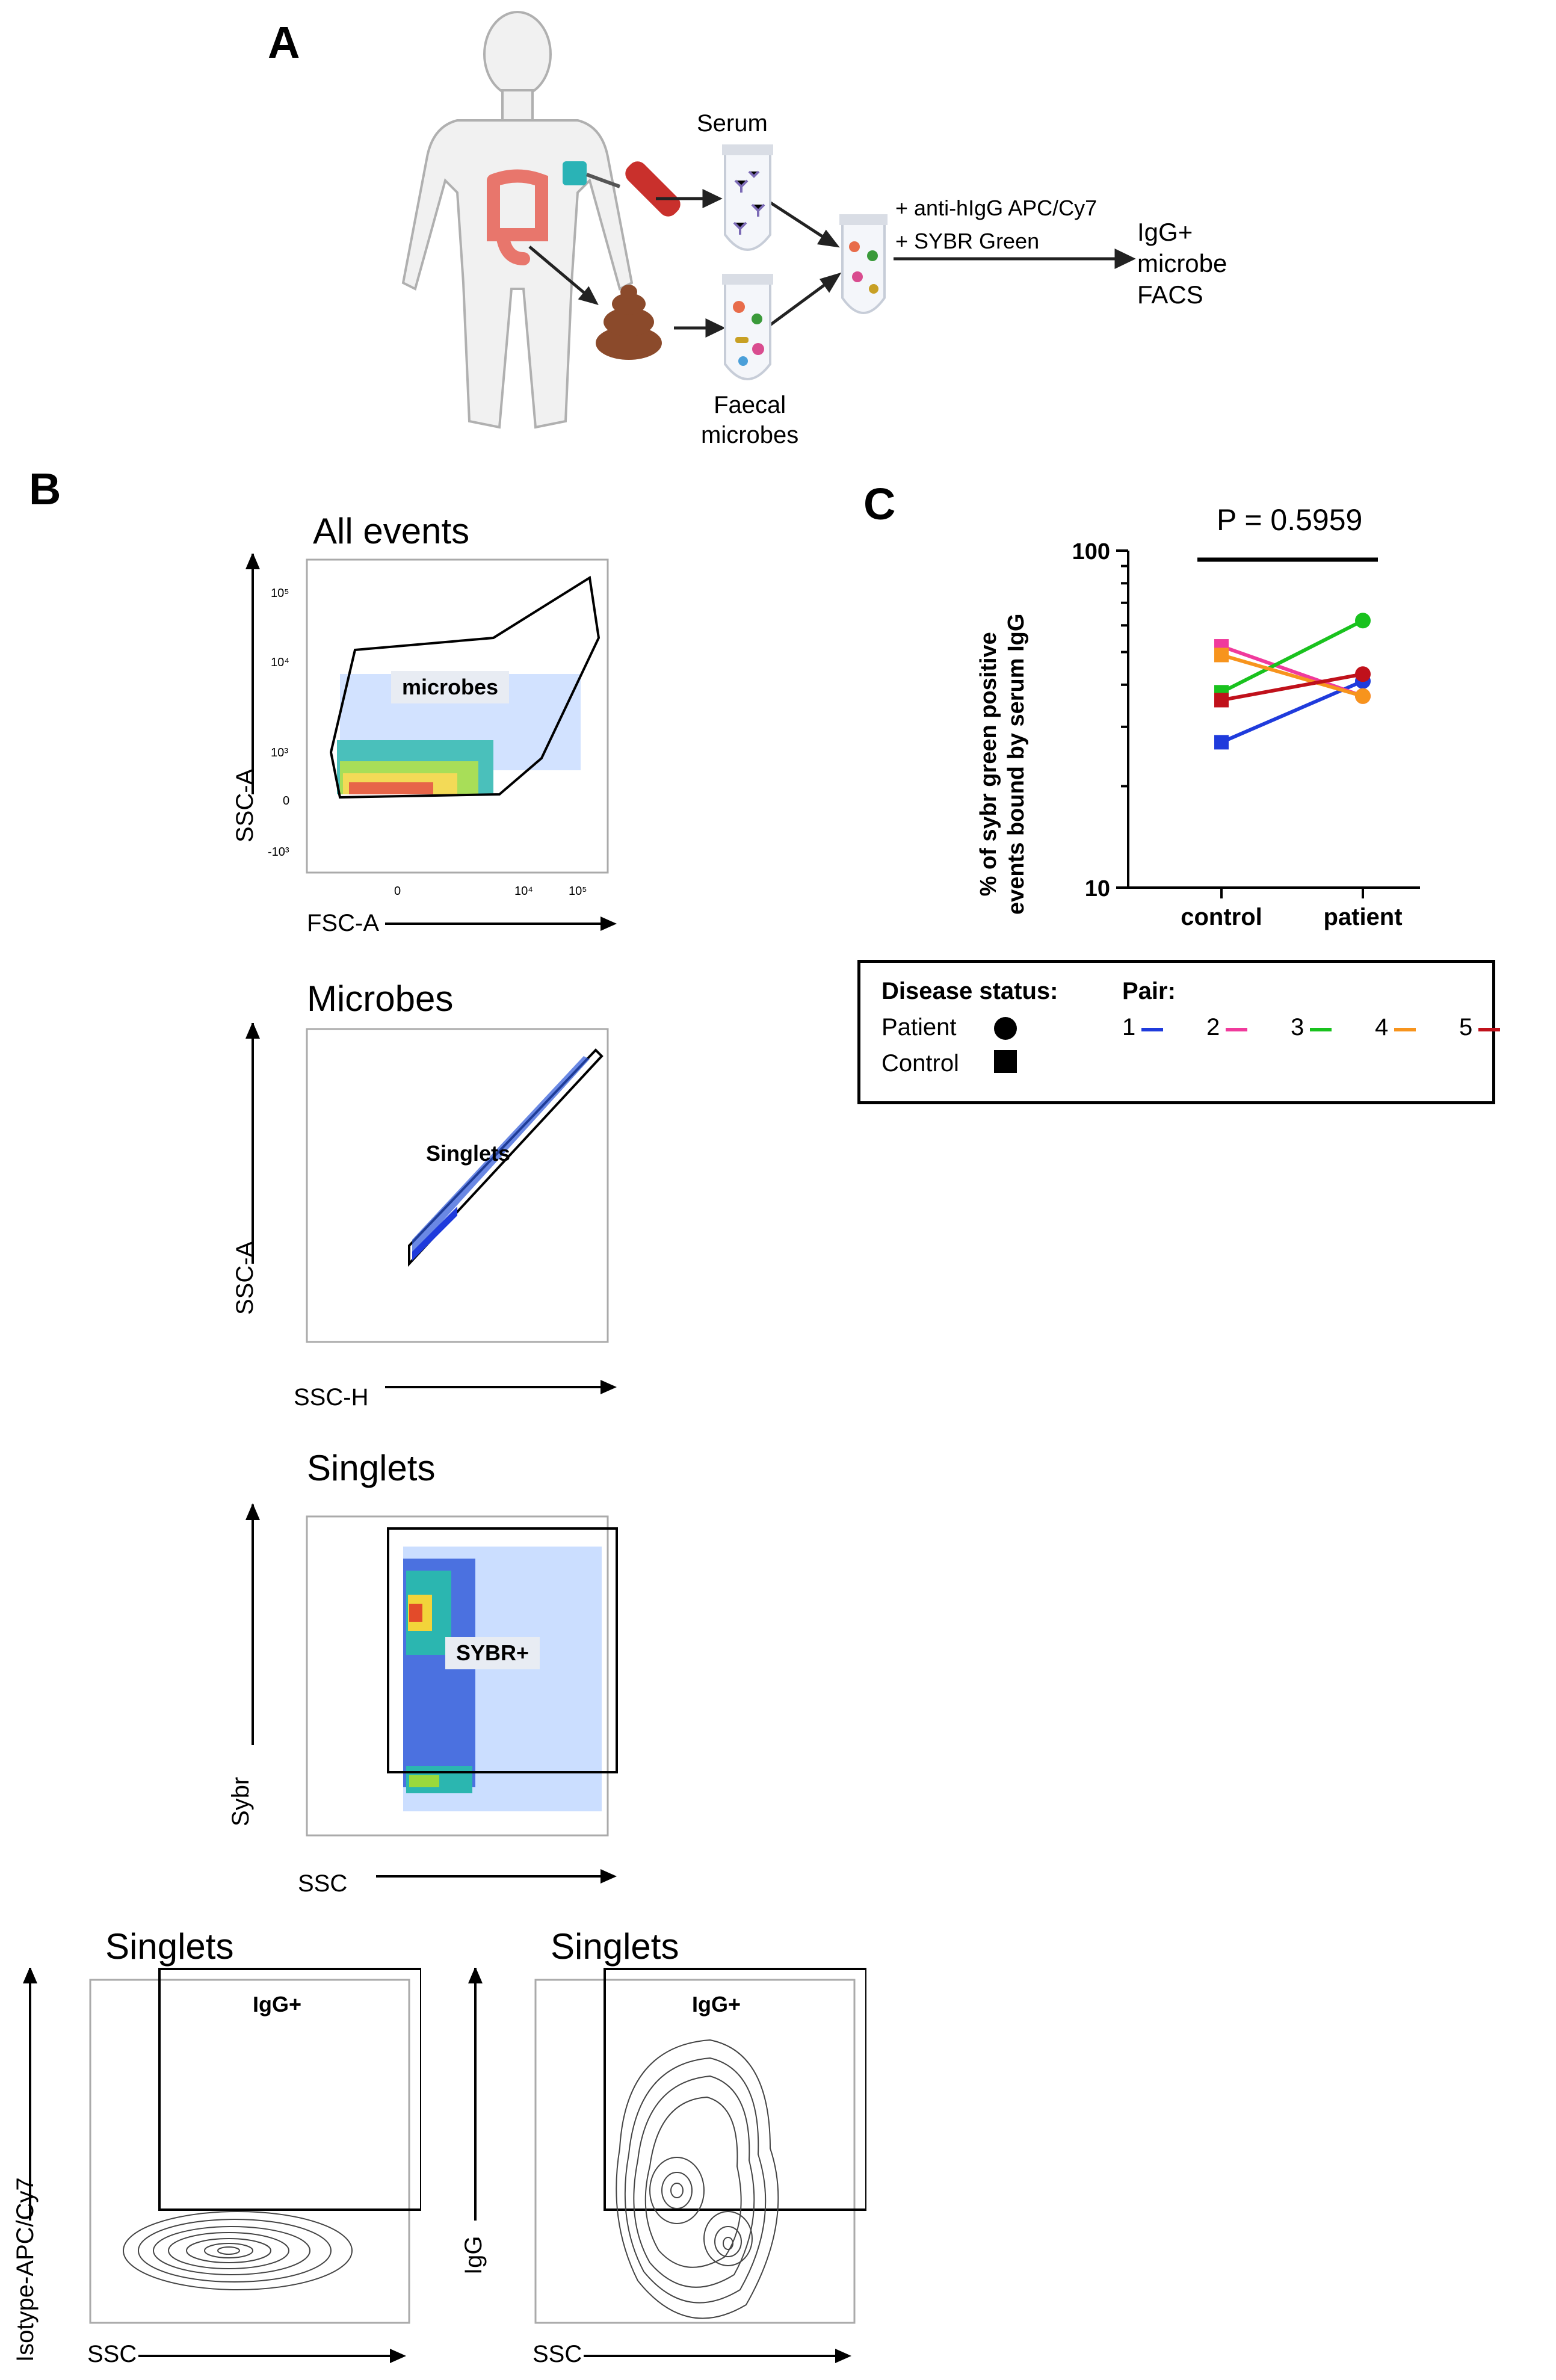 The width and height of the screenshot is (1556, 2380). What do you see at coordinates (431, 1209) in the screenshot?
I see `facs2-plot` at bounding box center [431, 1209].